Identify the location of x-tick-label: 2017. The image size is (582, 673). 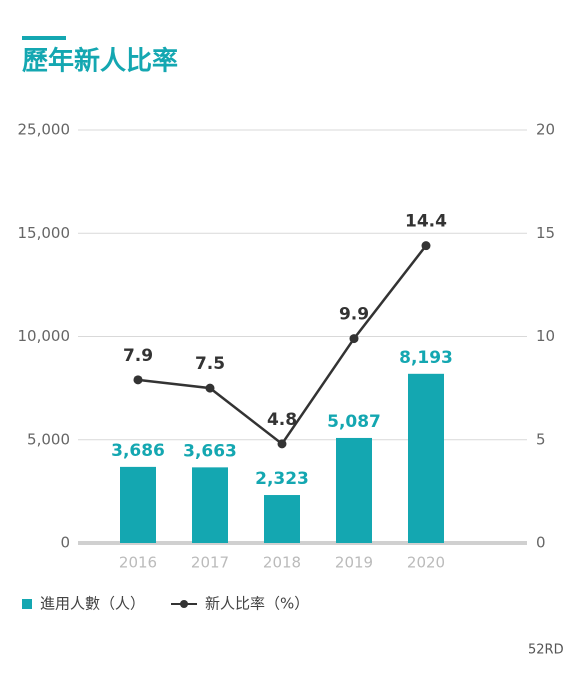
(210, 563).